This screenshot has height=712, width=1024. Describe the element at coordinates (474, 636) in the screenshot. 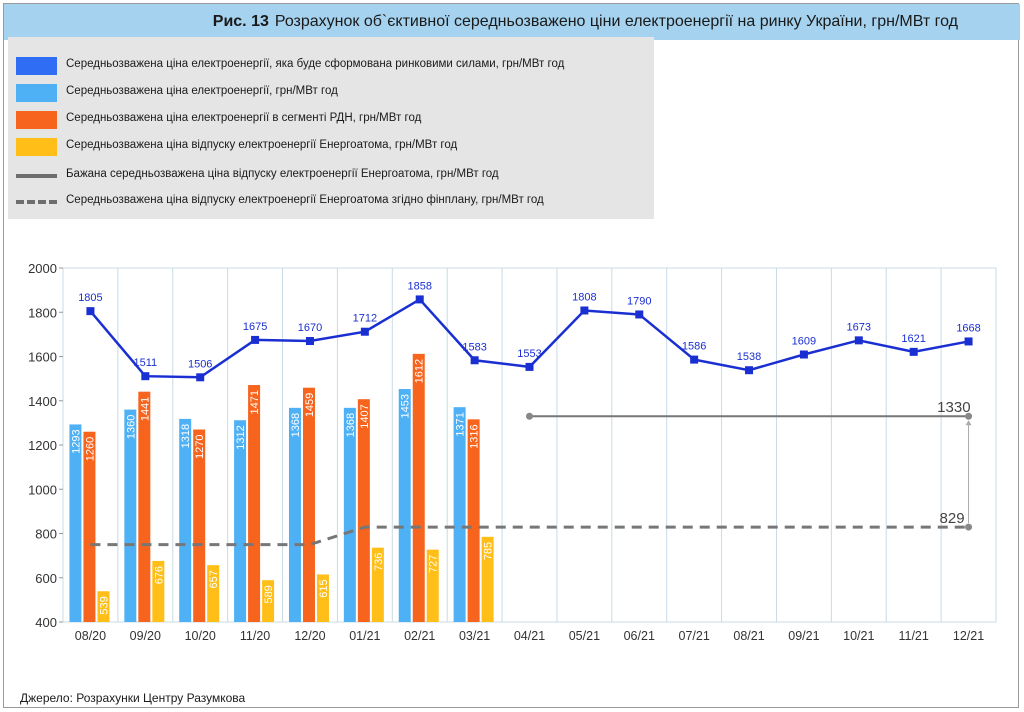

I see `x-tick-label: 03/21` at that location.